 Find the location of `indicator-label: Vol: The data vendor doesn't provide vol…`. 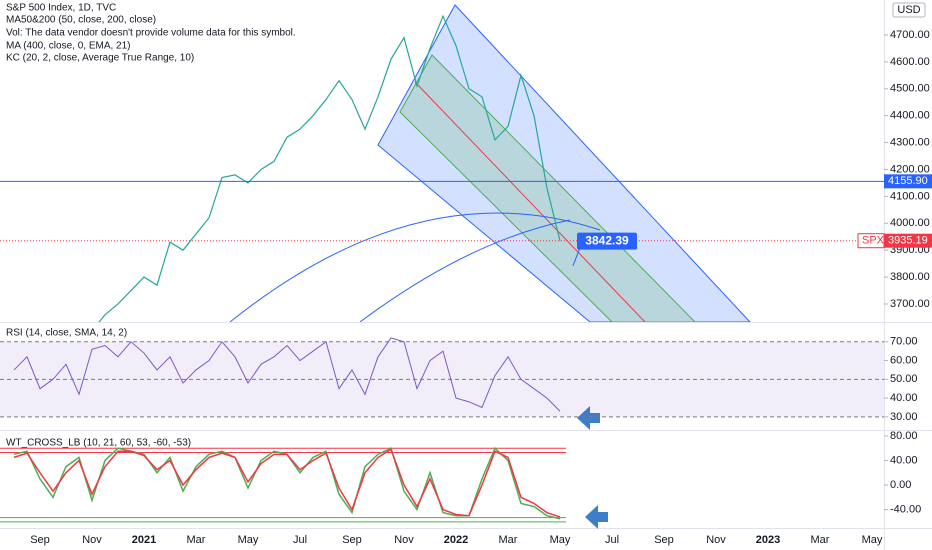

indicator-label: Vol: The data vendor doesn't provide vol… is located at coordinates (151, 33).